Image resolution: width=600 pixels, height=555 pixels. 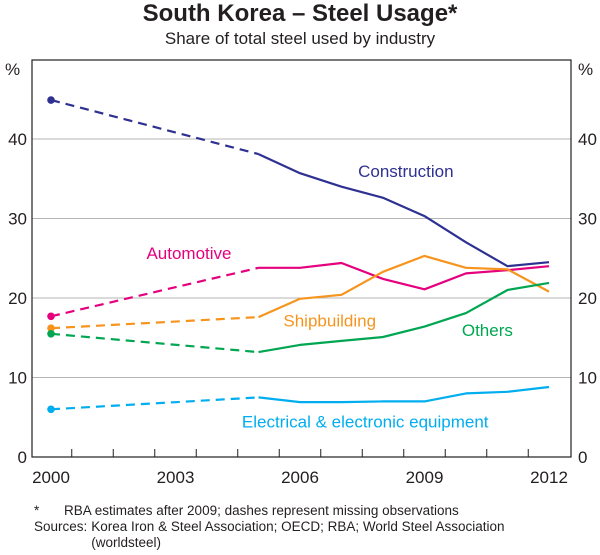 I want to click on y-tick-label-left: 20, so click(x=17, y=298).